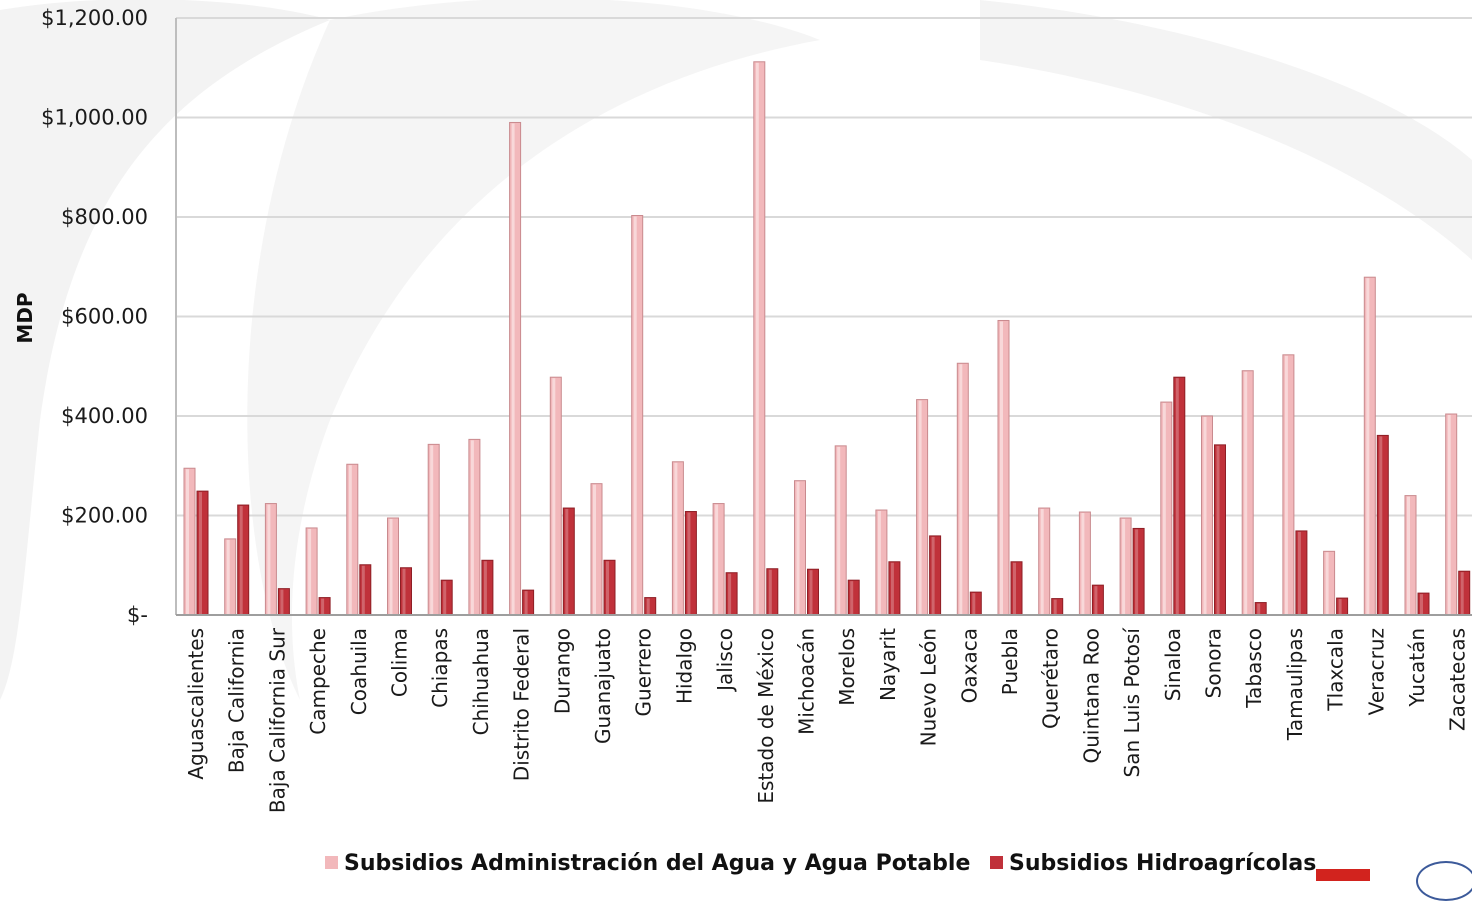 This screenshot has width=1472, height=901. Describe the element at coordinates (644, 672) in the screenshot. I see `x-tick-label: Guerrero` at that location.